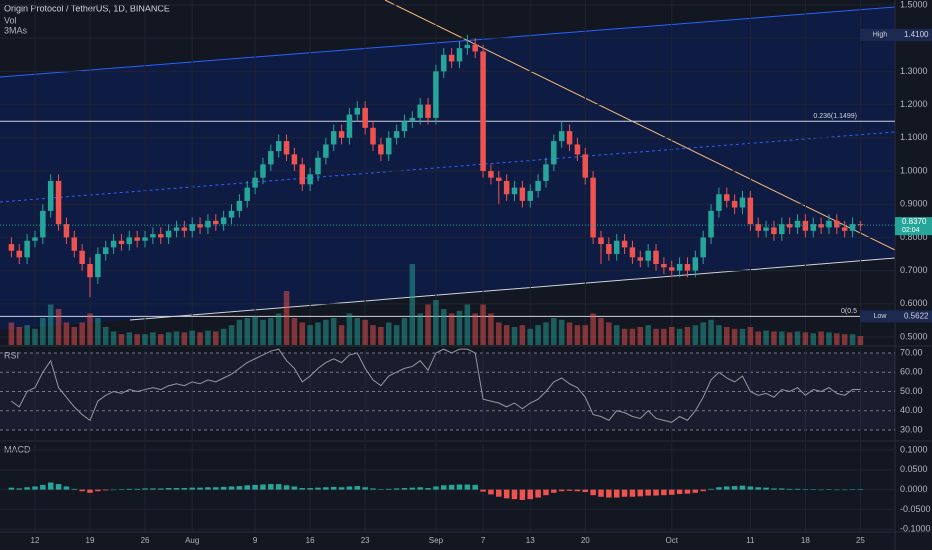 The height and width of the screenshot is (550, 932). What do you see at coordinates (913, 226) in the screenshot?
I see `last-price-box` at bounding box center [913, 226].